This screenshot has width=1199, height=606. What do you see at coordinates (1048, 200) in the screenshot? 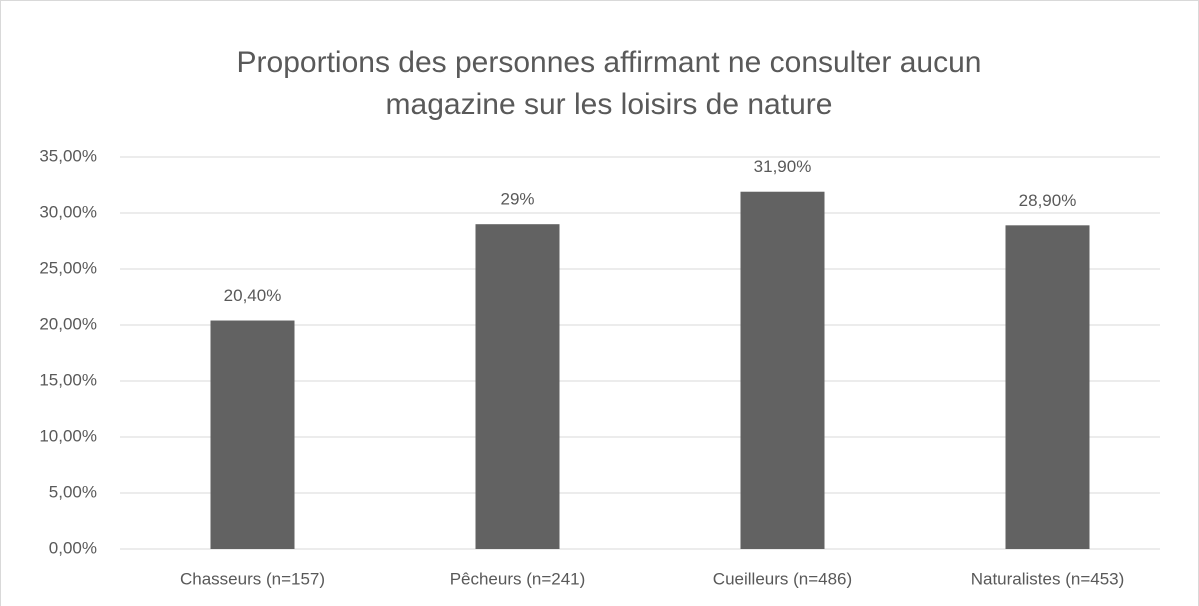
I see `data-label: 28,90%` at bounding box center [1048, 200].